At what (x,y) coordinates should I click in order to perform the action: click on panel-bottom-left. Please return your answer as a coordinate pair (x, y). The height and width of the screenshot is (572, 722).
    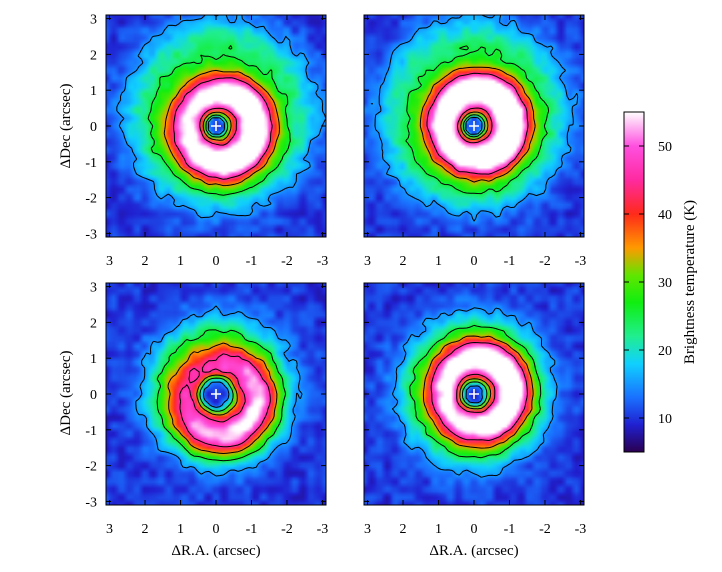
    Looking at the image, I should click on (216, 394).